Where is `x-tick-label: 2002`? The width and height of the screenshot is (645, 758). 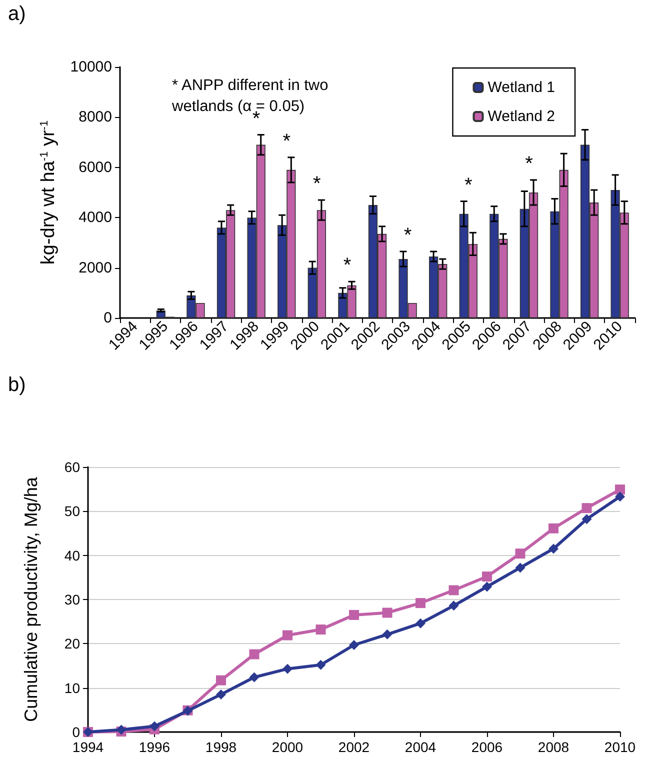 x-tick-label: 2002 is located at coordinates (354, 747).